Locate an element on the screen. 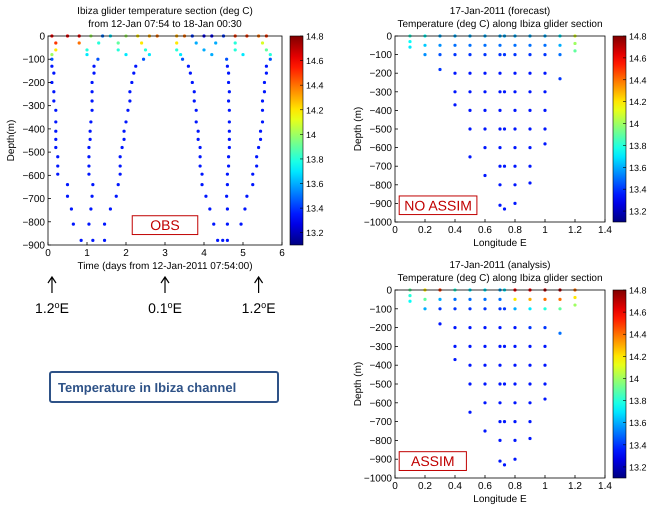  text: Temperature in Ibiza channel is located at coordinates (147, 387).